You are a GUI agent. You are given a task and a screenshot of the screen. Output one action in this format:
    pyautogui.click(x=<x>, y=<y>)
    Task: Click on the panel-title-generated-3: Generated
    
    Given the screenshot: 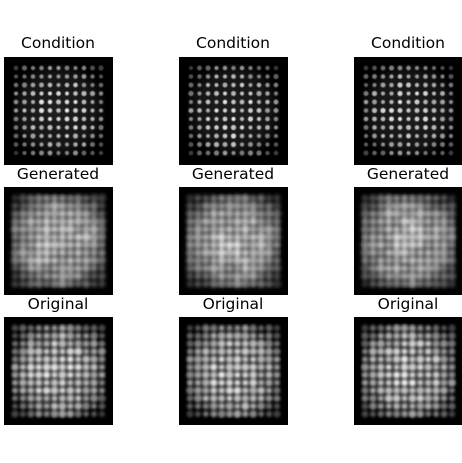 What is the action you would take?
    pyautogui.click(x=408, y=174)
    